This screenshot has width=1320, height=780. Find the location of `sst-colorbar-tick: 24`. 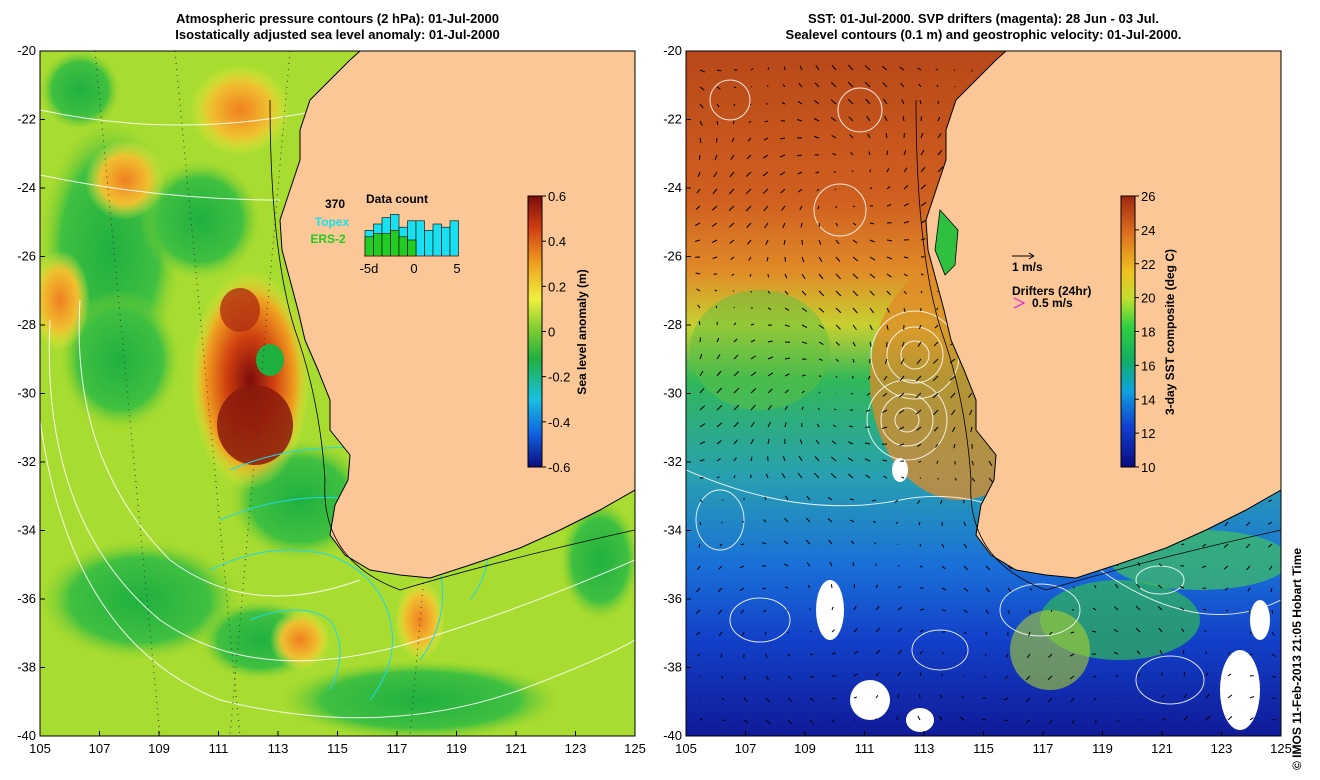

sst-colorbar-tick: 24 is located at coordinates (1148, 230).